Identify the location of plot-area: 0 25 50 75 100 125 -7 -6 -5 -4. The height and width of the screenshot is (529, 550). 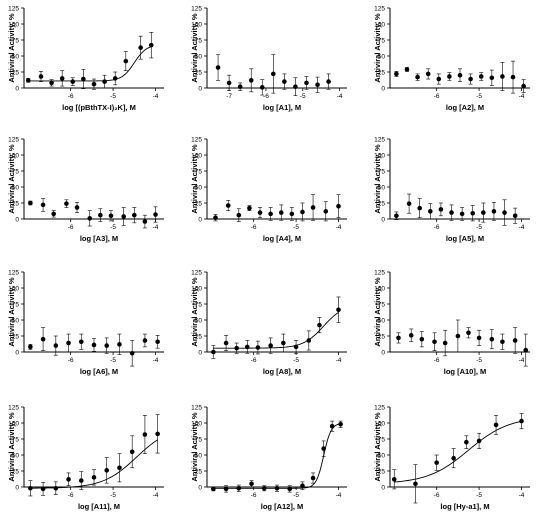
(269, 52).